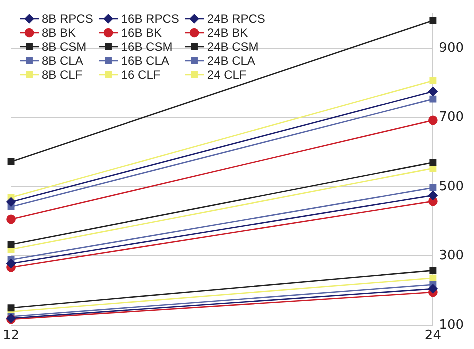  I want to click on legend-label: 16B CLA, so click(145, 61).